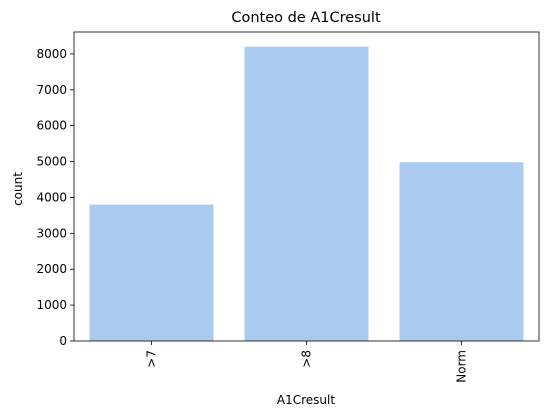  What do you see at coordinates (51, 90) in the screenshot?
I see `y-tick-label: 7000` at bounding box center [51, 90].